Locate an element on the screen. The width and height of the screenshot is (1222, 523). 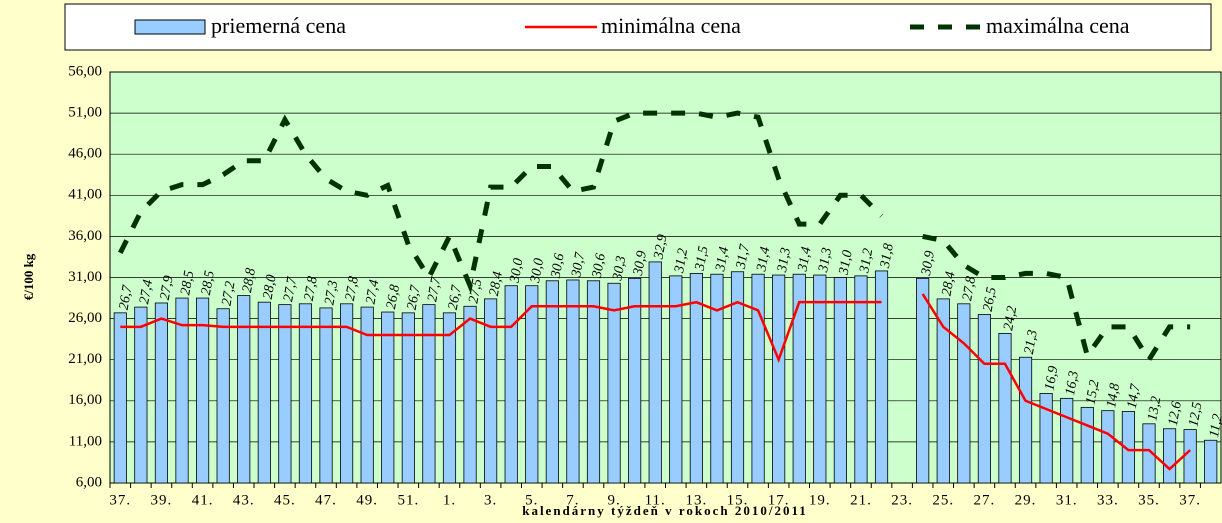
data-label: 27,4 is located at coordinates (373, 292).